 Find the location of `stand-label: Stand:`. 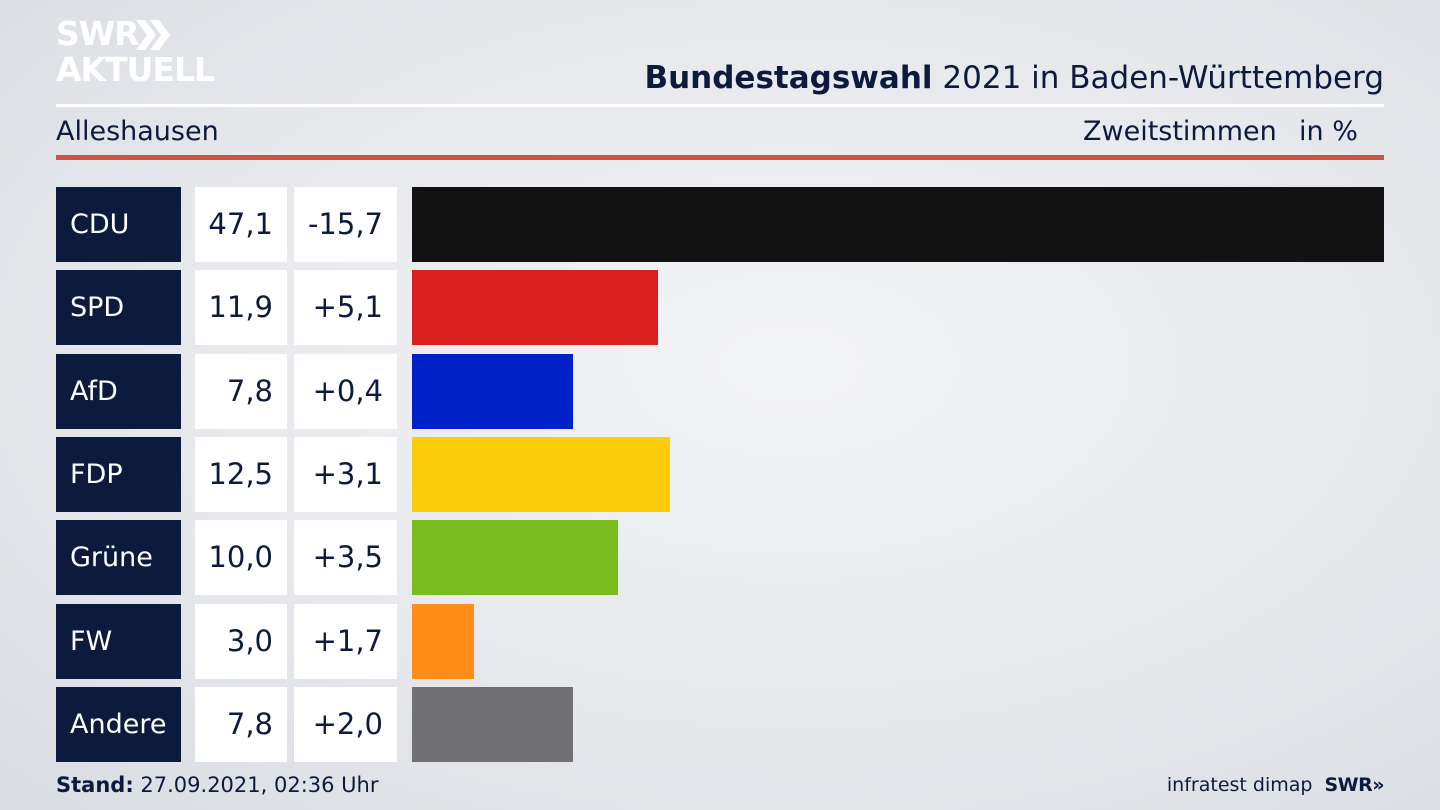

stand-label: Stand: is located at coordinates (95, 785).